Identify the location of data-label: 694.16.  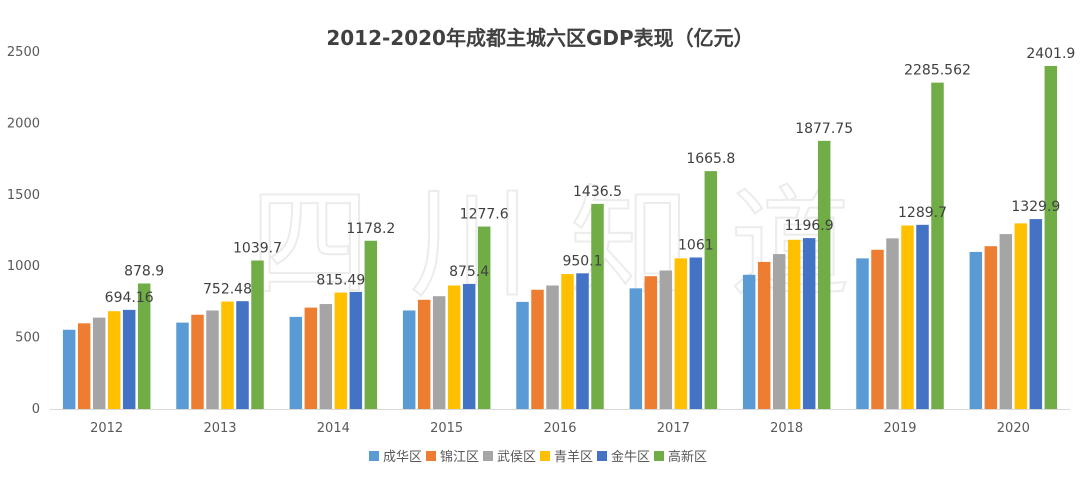
(129, 298).